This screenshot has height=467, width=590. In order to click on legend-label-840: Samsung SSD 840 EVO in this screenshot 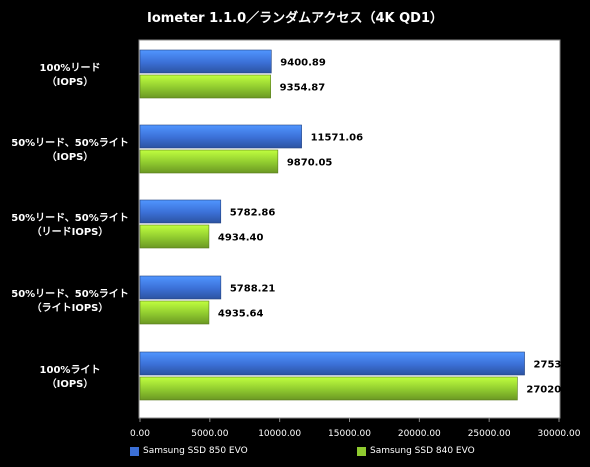, I will do `click(422, 451)`.